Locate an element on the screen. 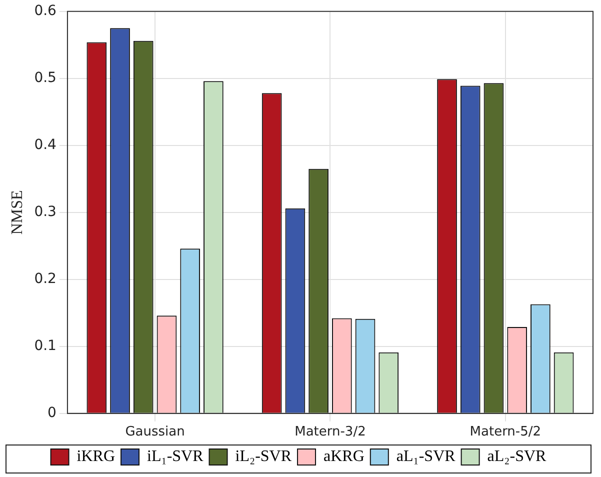 Image resolution: width=601 pixels, height=477 pixels. x-tick-label: Gaussian is located at coordinates (155, 432).